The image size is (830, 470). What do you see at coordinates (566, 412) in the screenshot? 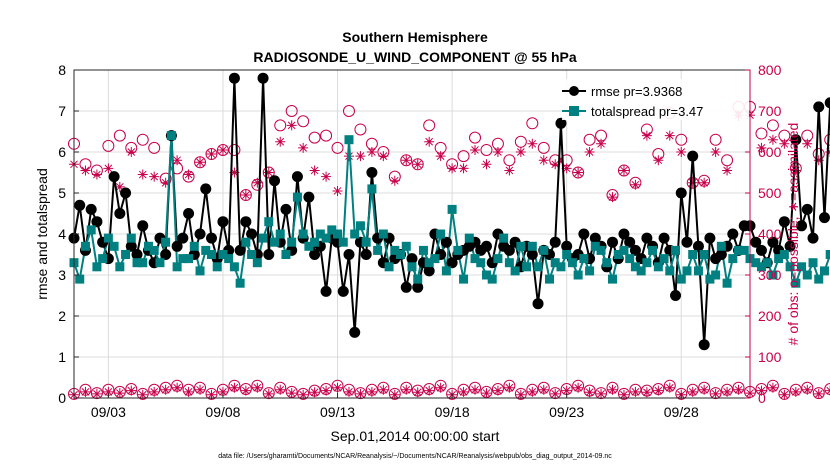
I see `x-tick-label: 09/23` at bounding box center [566, 412].